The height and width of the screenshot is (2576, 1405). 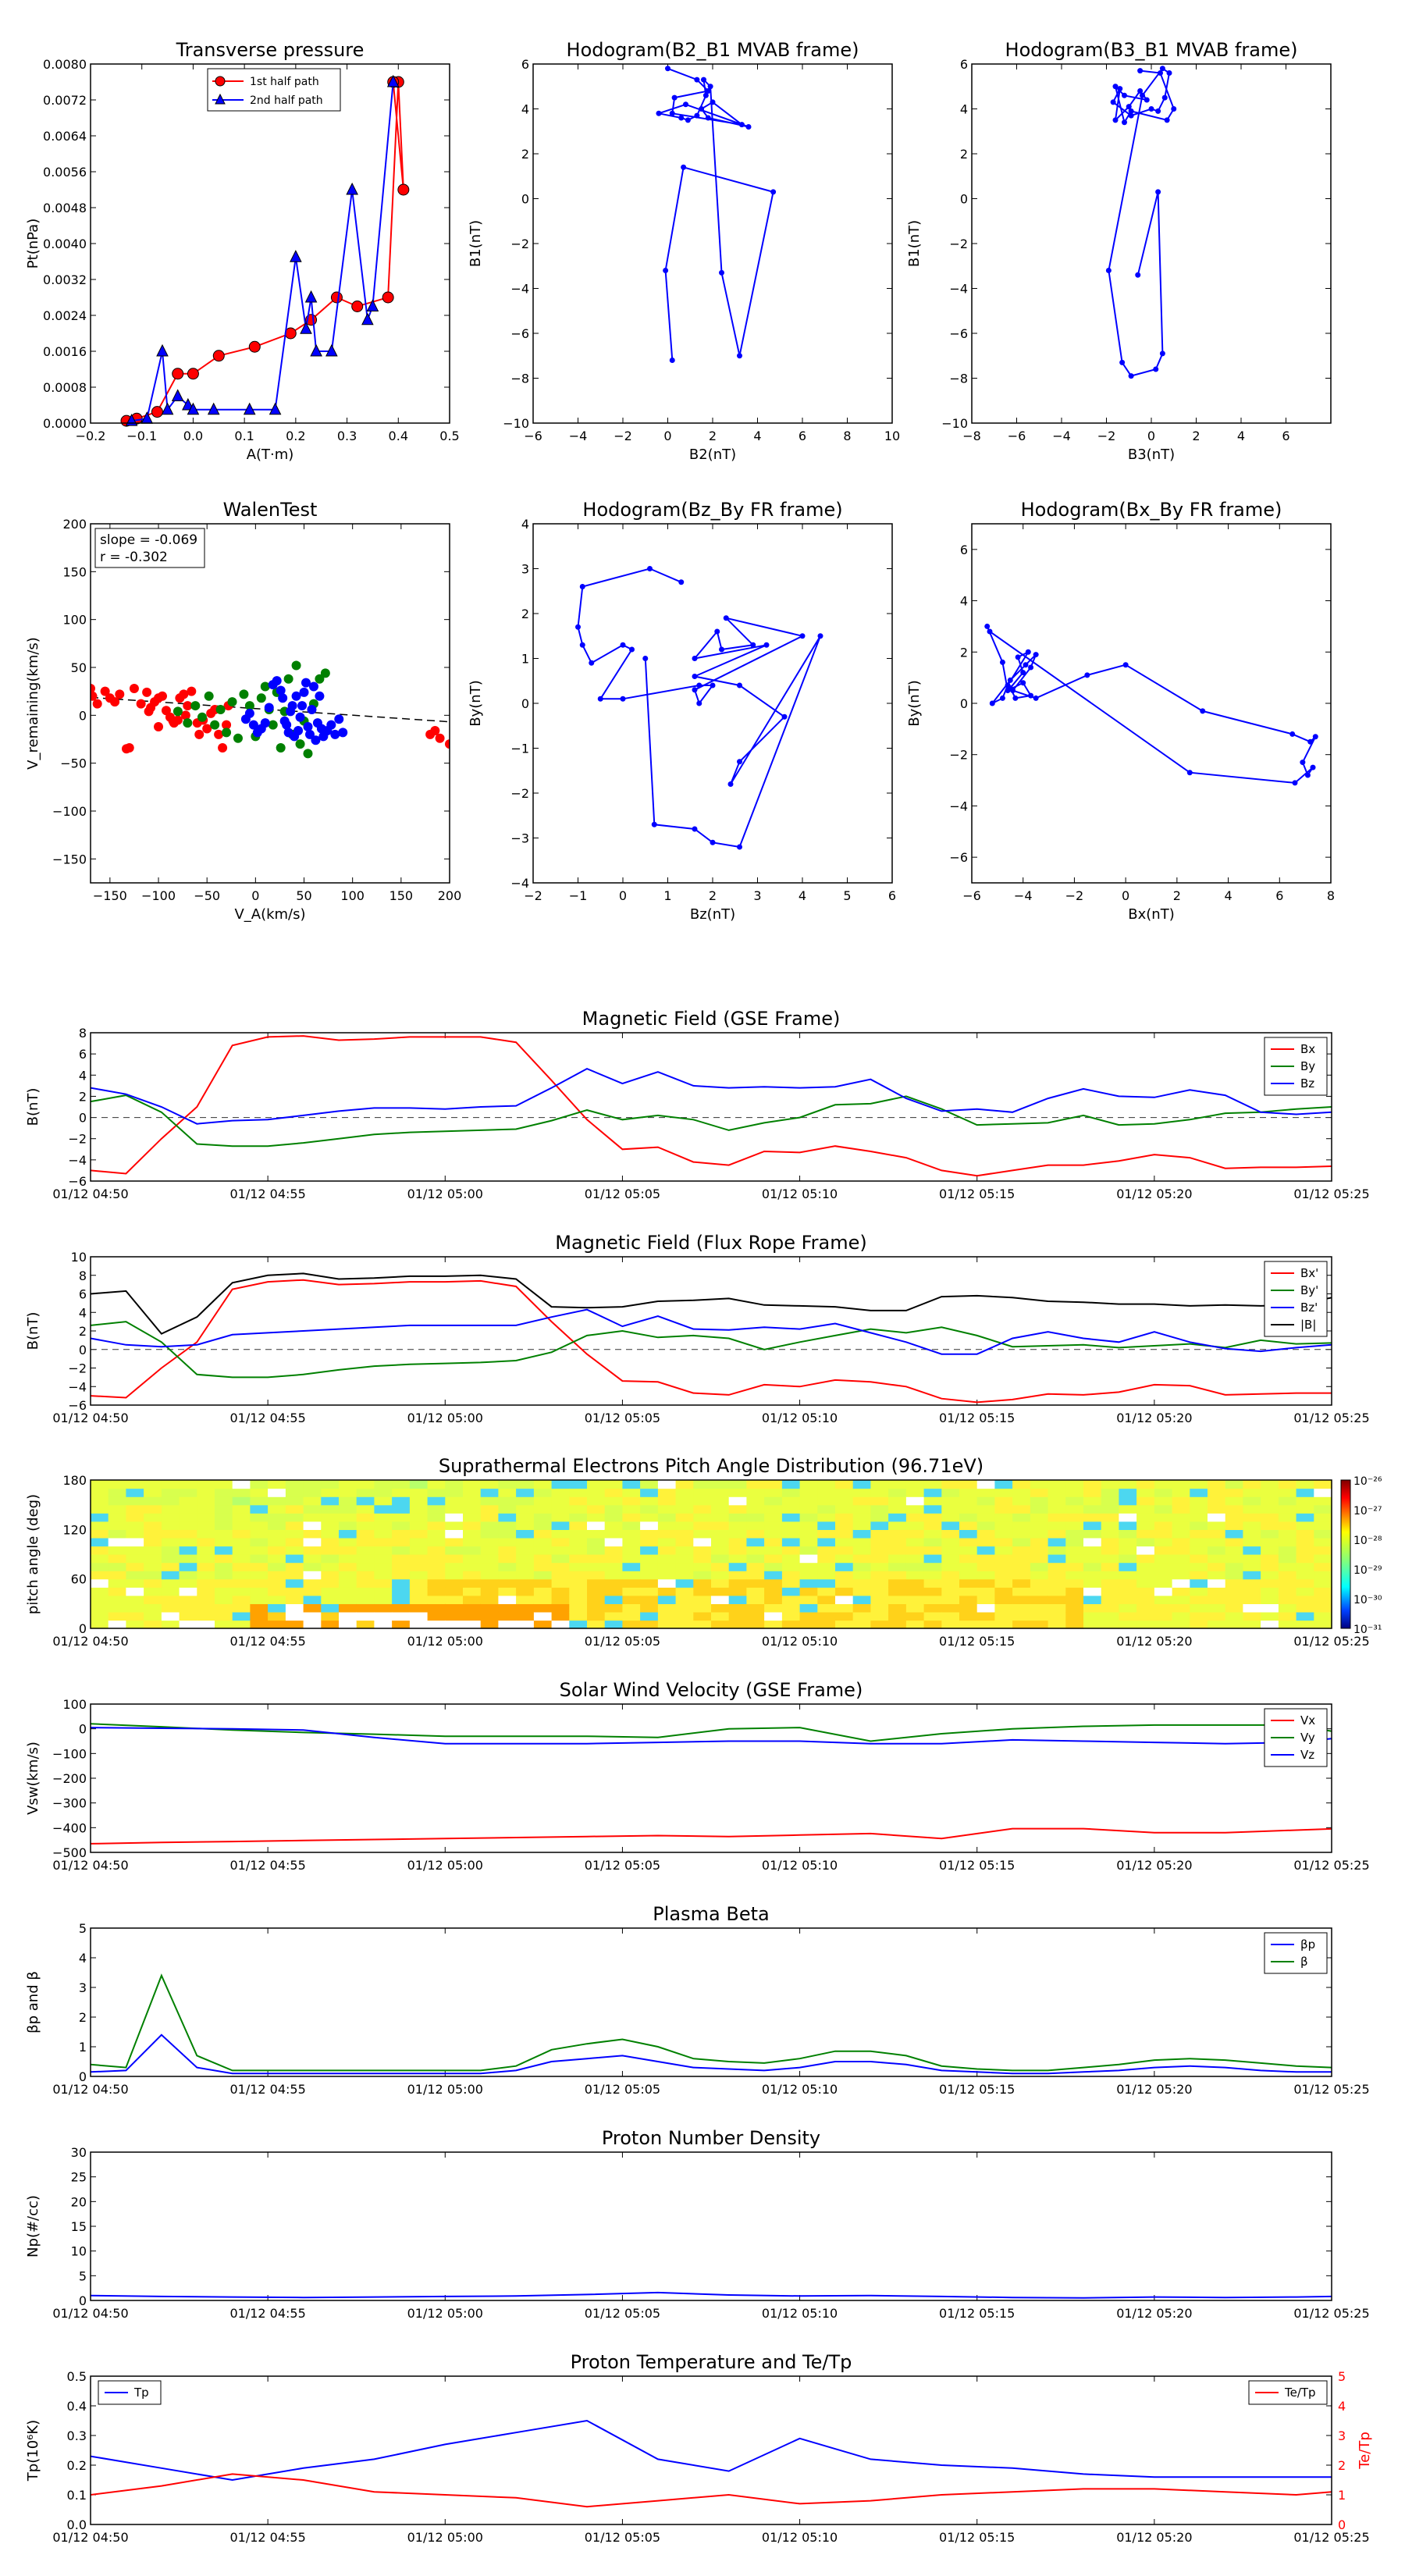 What do you see at coordinates (221, 81) in the screenshot?
I see `legend-marker` at bounding box center [221, 81].